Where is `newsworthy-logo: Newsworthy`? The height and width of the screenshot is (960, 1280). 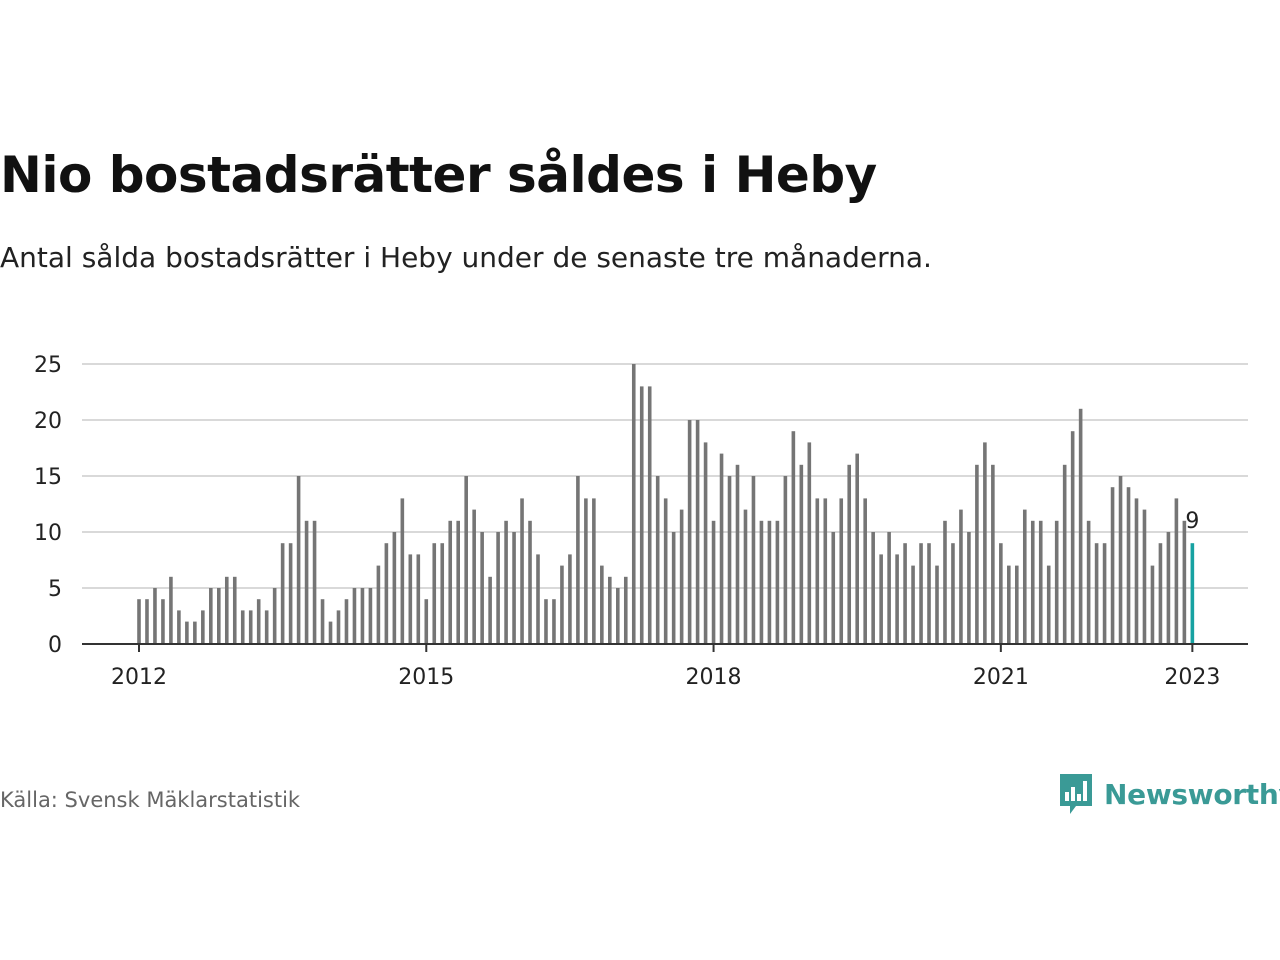
newsworthy-logo: Newsworthy is located at coordinates (1169, 794).